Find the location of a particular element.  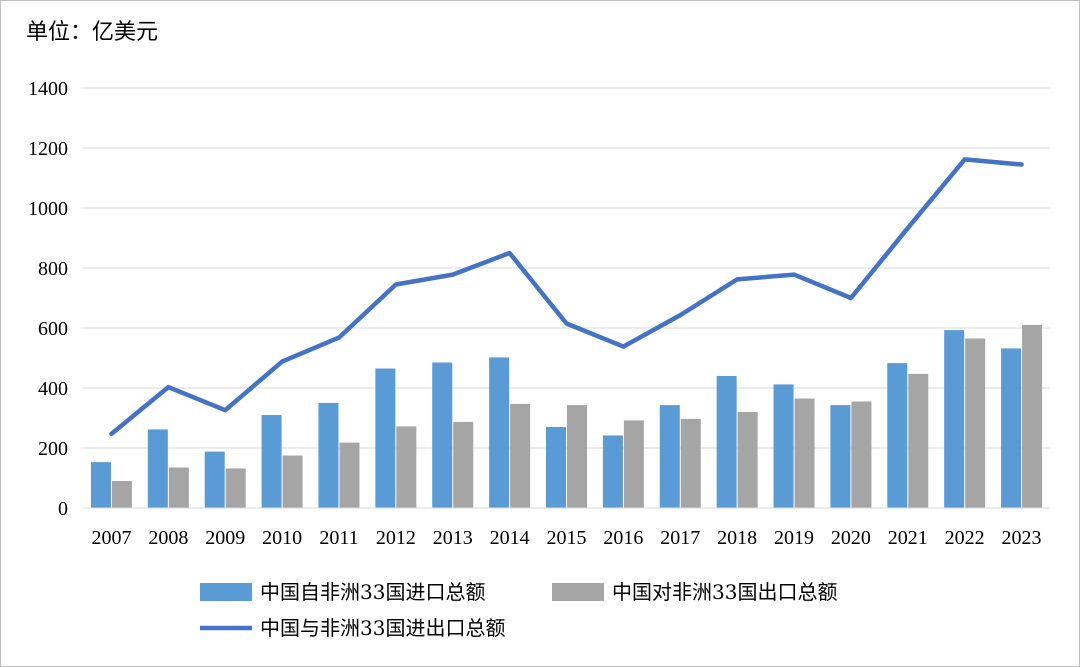

y-tick-label: 200 is located at coordinates (53, 449).